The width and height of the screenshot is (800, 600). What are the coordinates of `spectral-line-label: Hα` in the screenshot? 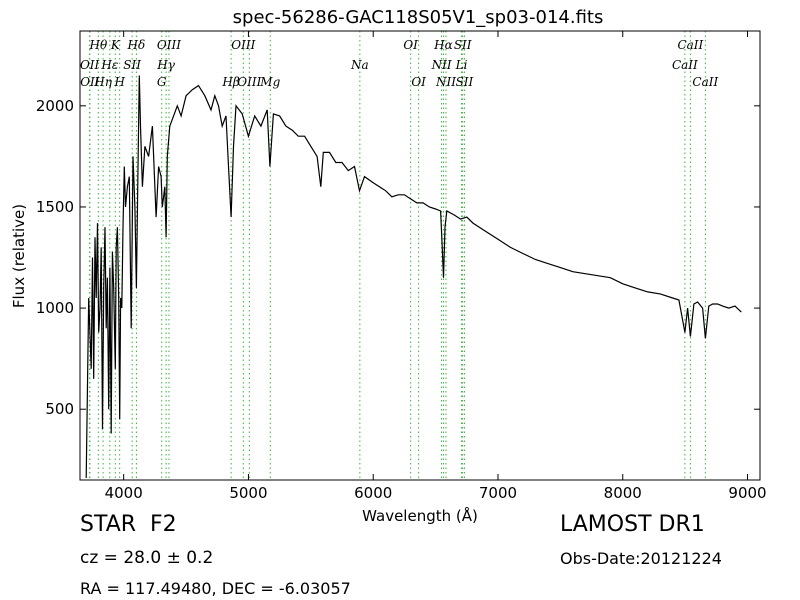 It's located at (443, 45).